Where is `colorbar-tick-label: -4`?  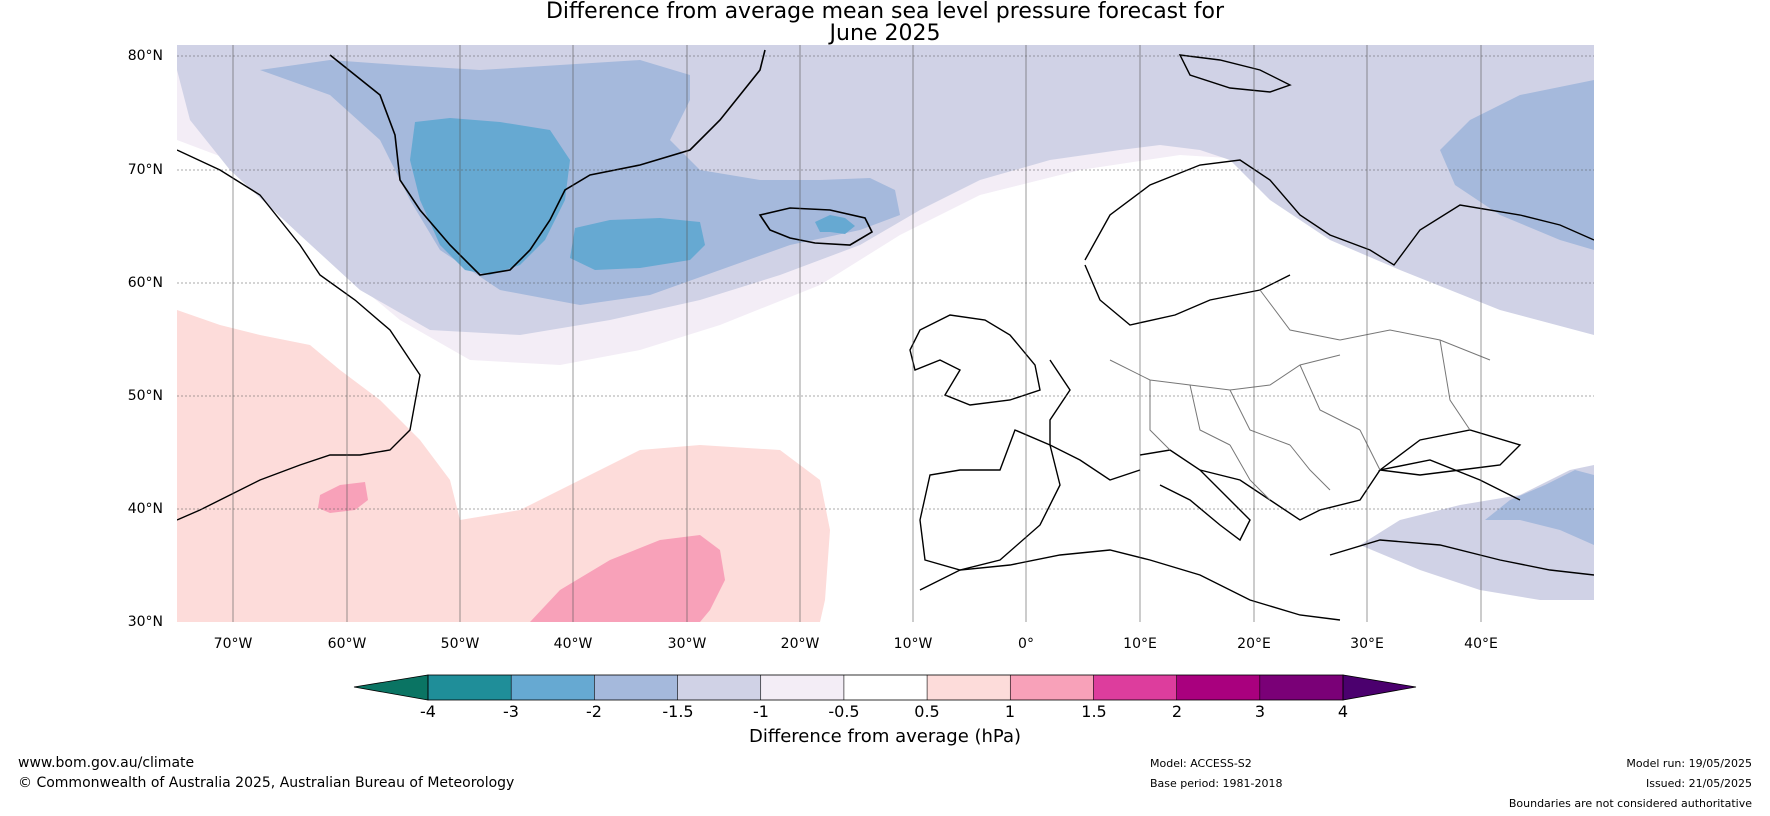 colorbar-tick-label: -4 is located at coordinates (428, 711).